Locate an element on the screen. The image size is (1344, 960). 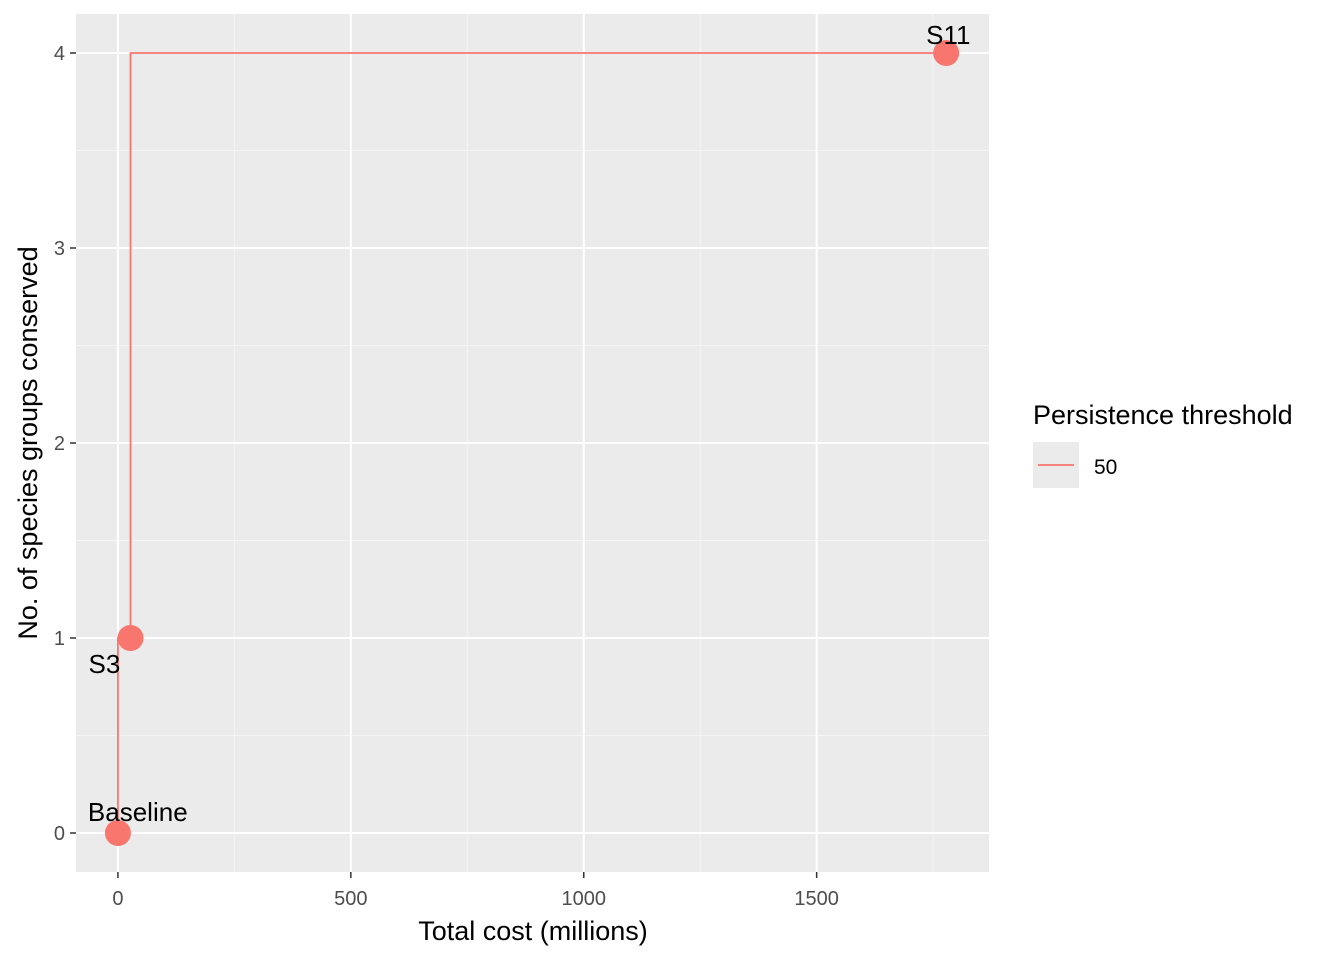
y-tick-label: 3 is located at coordinates (59, 249).